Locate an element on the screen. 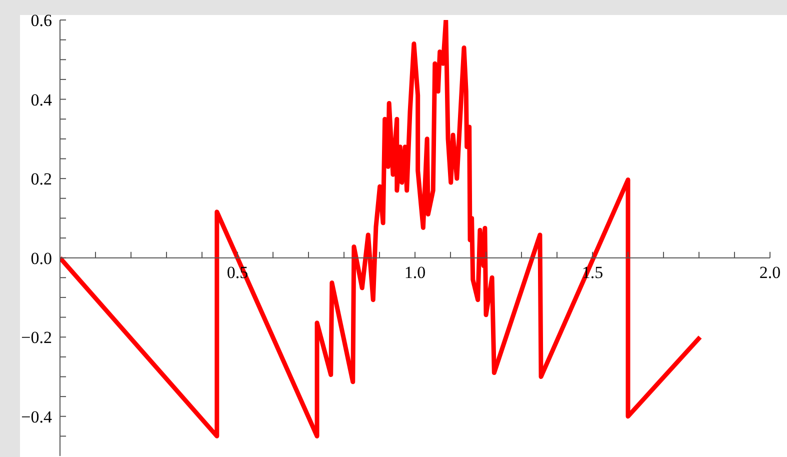 The height and width of the screenshot is (457, 787). y-tick-label: 0.2 is located at coordinates (41, 179).